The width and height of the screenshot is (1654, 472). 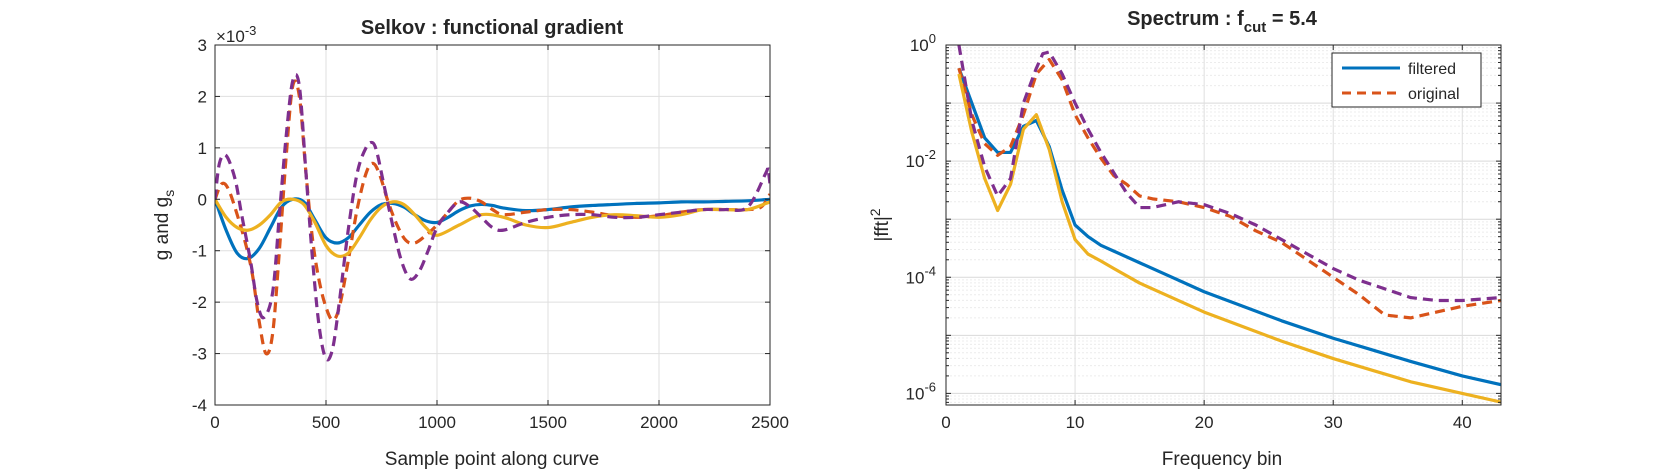 What do you see at coordinates (326, 422) in the screenshot?
I see `left-tick-label-x: 500` at bounding box center [326, 422].